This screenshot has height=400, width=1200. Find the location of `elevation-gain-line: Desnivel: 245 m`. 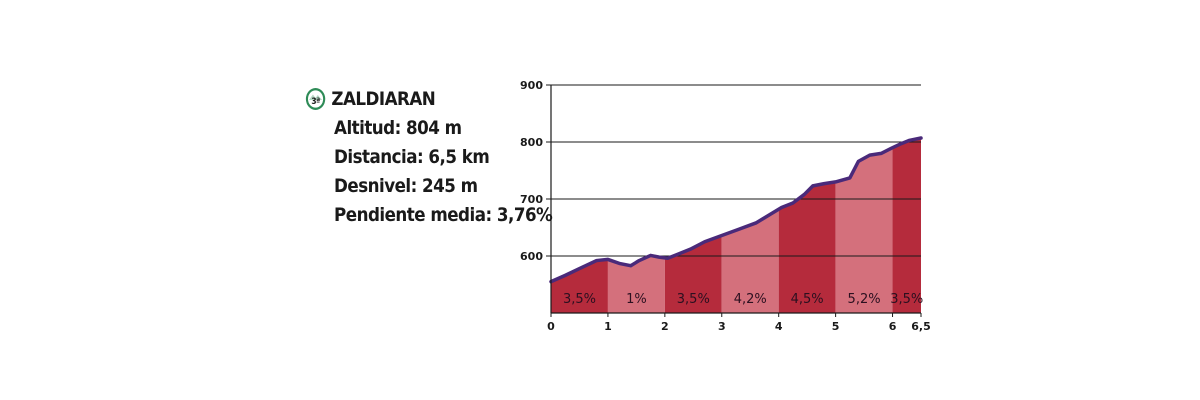

elevation-gain-line: Desnivel: 245 m is located at coordinates (406, 185).